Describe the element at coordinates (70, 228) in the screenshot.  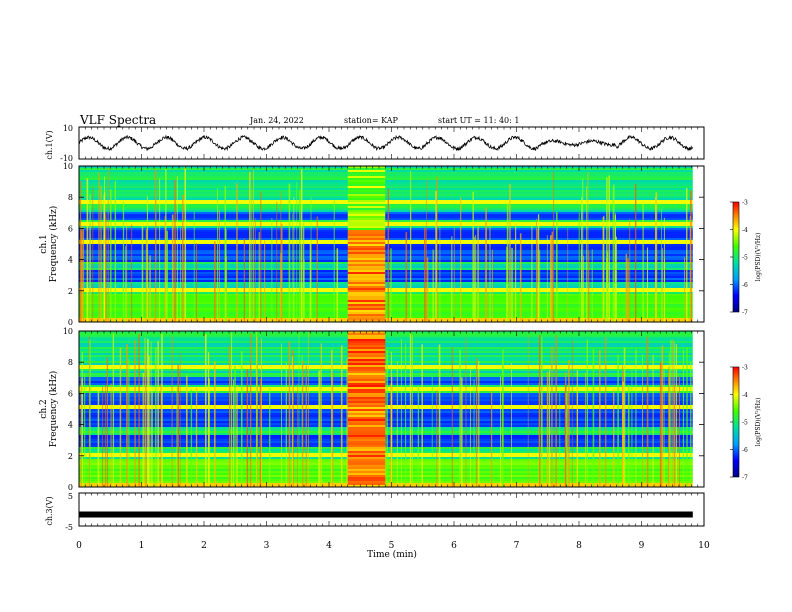
I see `ch1-spectrogram-ytick-label: 6` at that location.